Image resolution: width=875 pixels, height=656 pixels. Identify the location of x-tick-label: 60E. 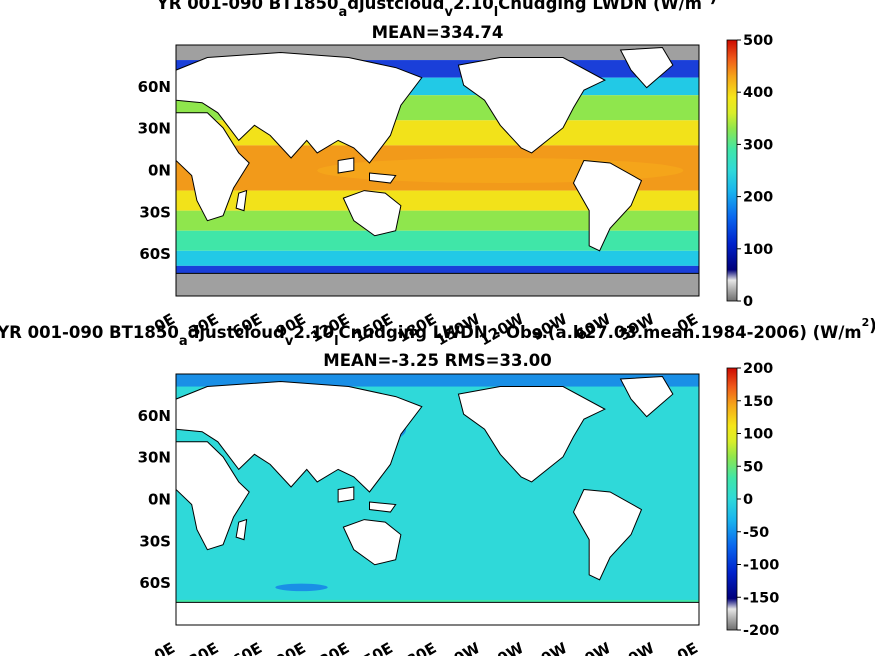
(247, 647).